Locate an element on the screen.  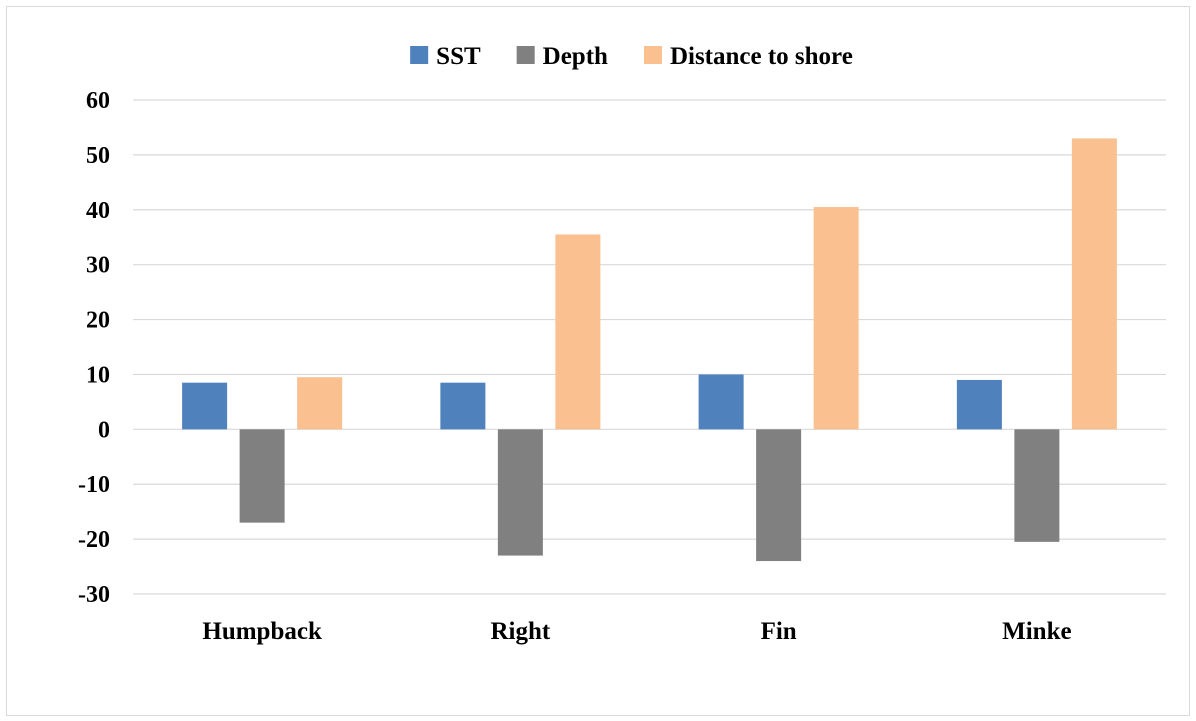
legend-item-sst: SST is located at coordinates (445, 56).